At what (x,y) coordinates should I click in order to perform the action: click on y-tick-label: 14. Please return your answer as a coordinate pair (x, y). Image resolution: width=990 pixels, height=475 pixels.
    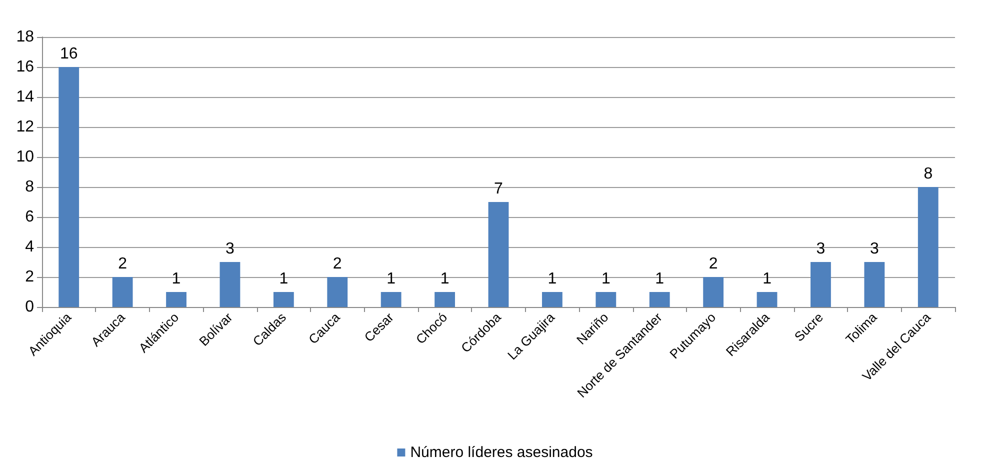
    Looking at the image, I should click on (25, 97).